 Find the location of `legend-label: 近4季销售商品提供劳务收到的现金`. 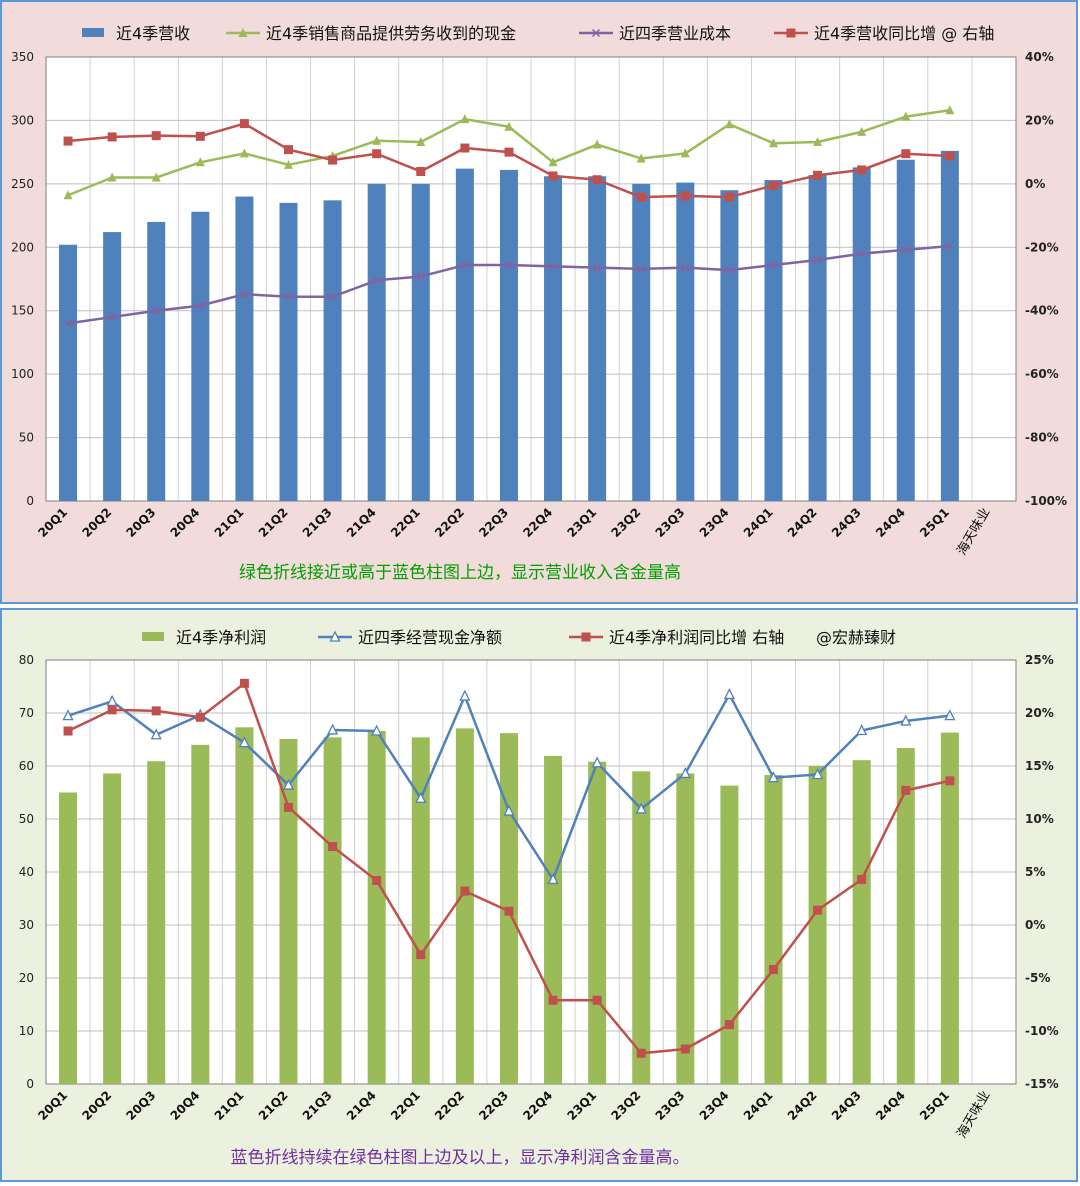

legend-label: 近4季销售商品提供劳务收到的现金 is located at coordinates (391, 33).